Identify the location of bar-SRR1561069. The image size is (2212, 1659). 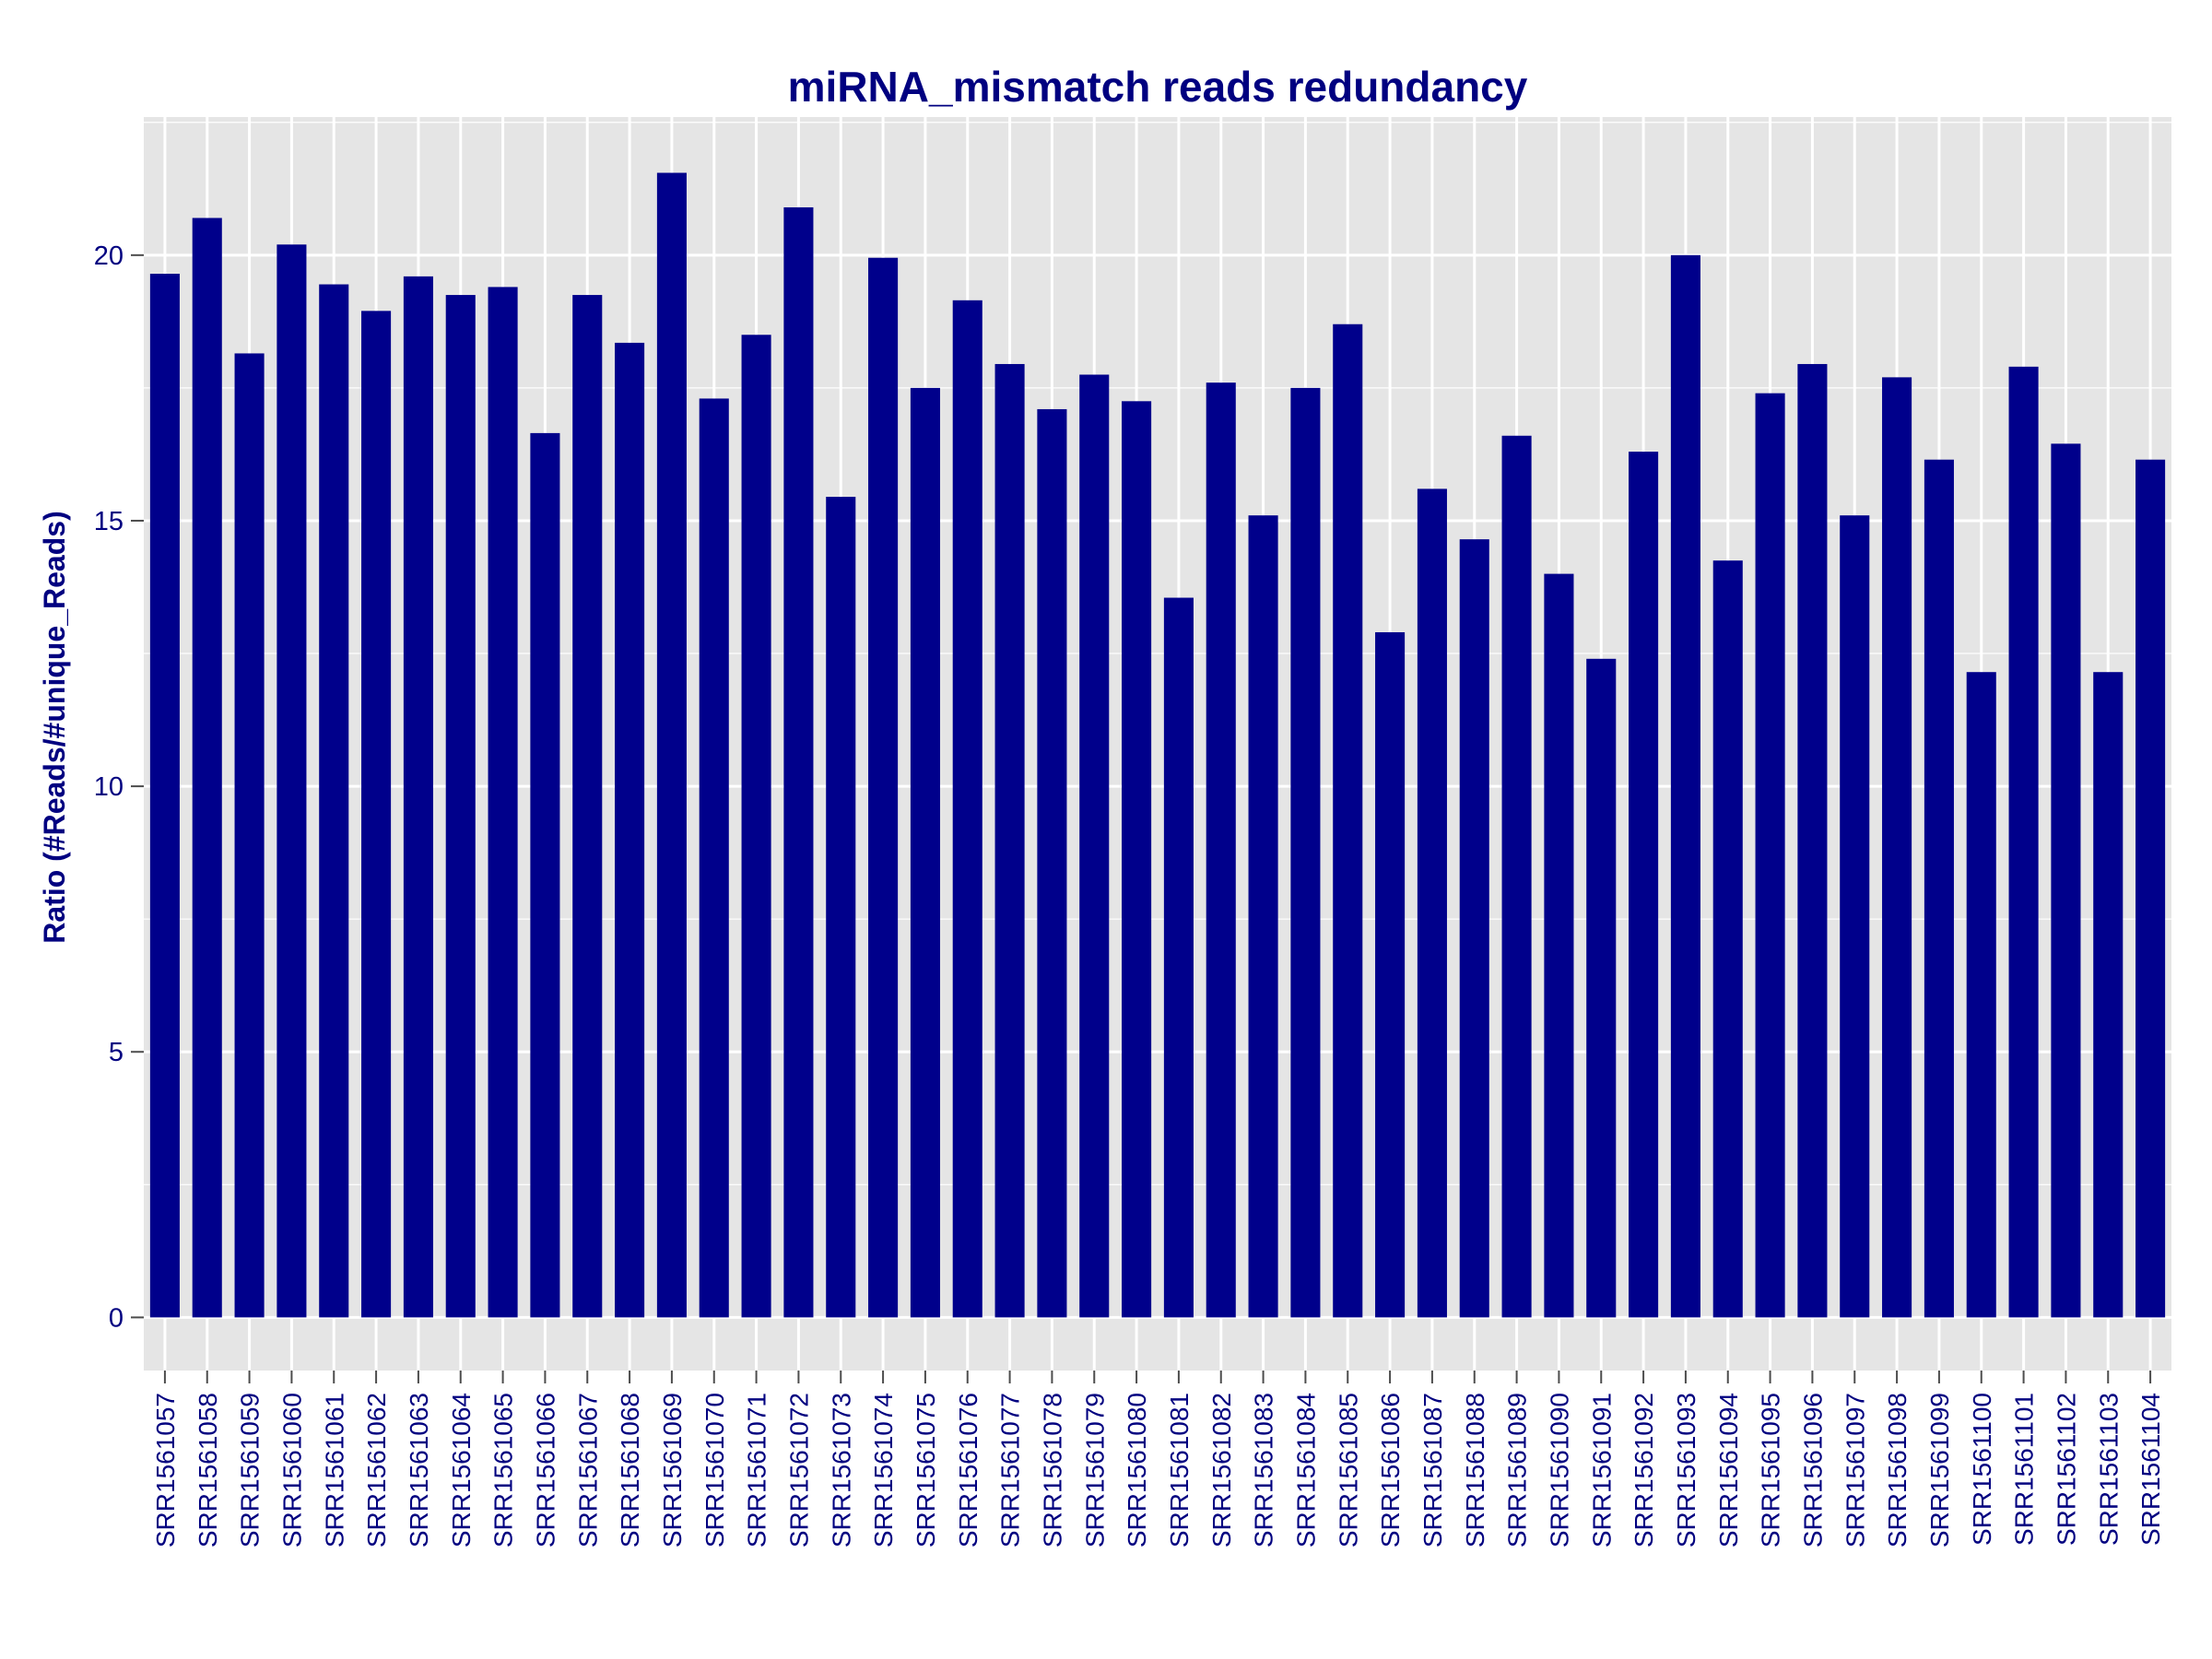
(671, 745).